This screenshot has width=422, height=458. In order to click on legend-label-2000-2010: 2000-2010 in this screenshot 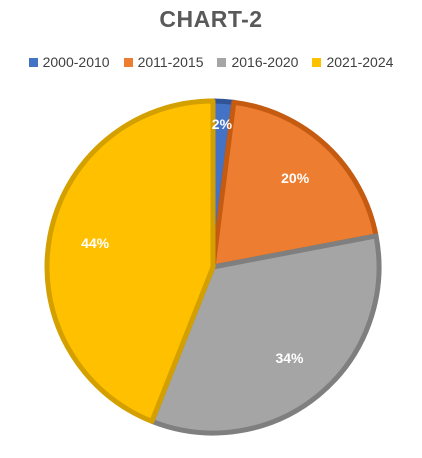, I will do `click(76, 62)`.